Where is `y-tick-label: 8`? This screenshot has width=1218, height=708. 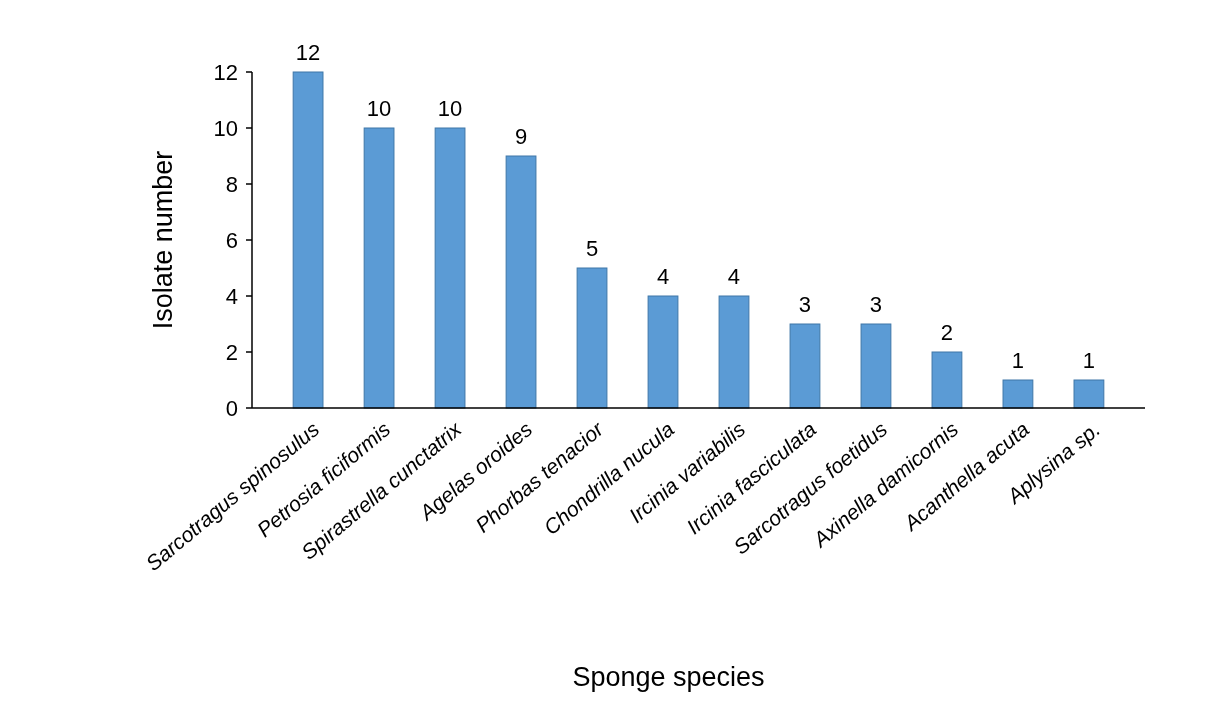 y-tick-label: 8 is located at coordinates (231, 184).